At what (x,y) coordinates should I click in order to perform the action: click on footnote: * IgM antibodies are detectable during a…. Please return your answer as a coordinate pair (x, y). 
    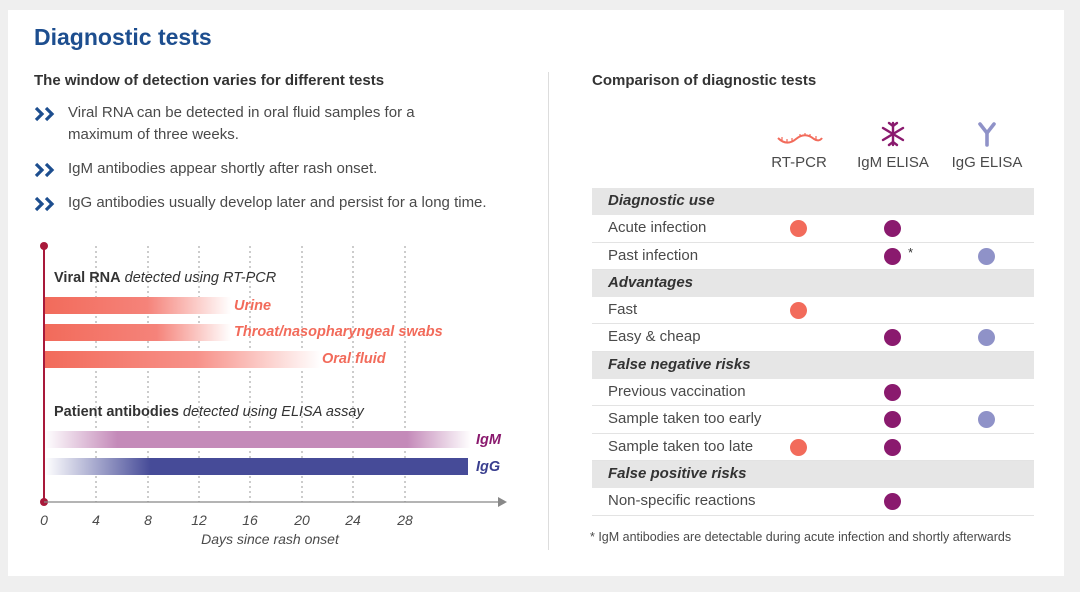
    Looking at the image, I should click on (801, 537).